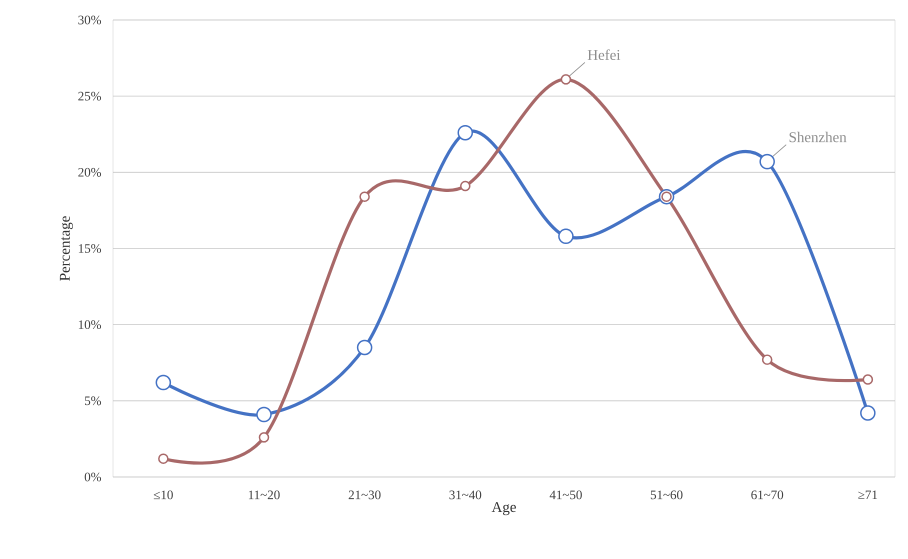  What do you see at coordinates (566, 495) in the screenshot?
I see `x-tick-label: 41~50` at bounding box center [566, 495].